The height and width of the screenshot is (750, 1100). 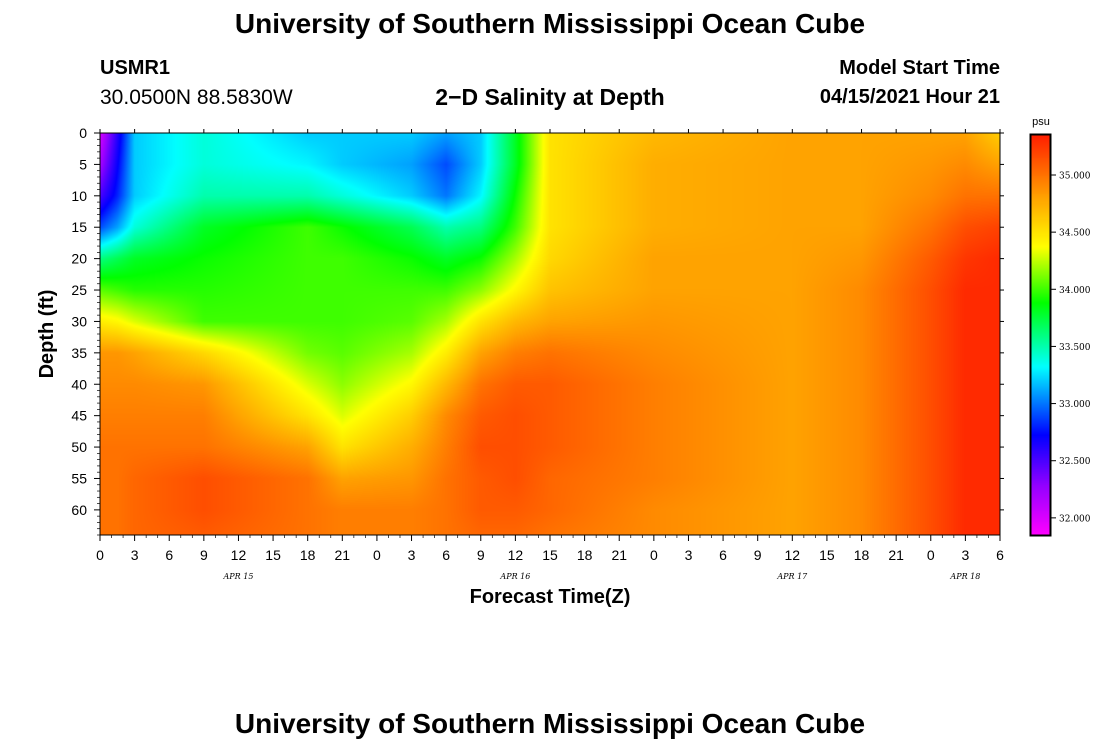 What do you see at coordinates (79, 353) in the screenshot?
I see `y-tick-label: 35` at bounding box center [79, 353].